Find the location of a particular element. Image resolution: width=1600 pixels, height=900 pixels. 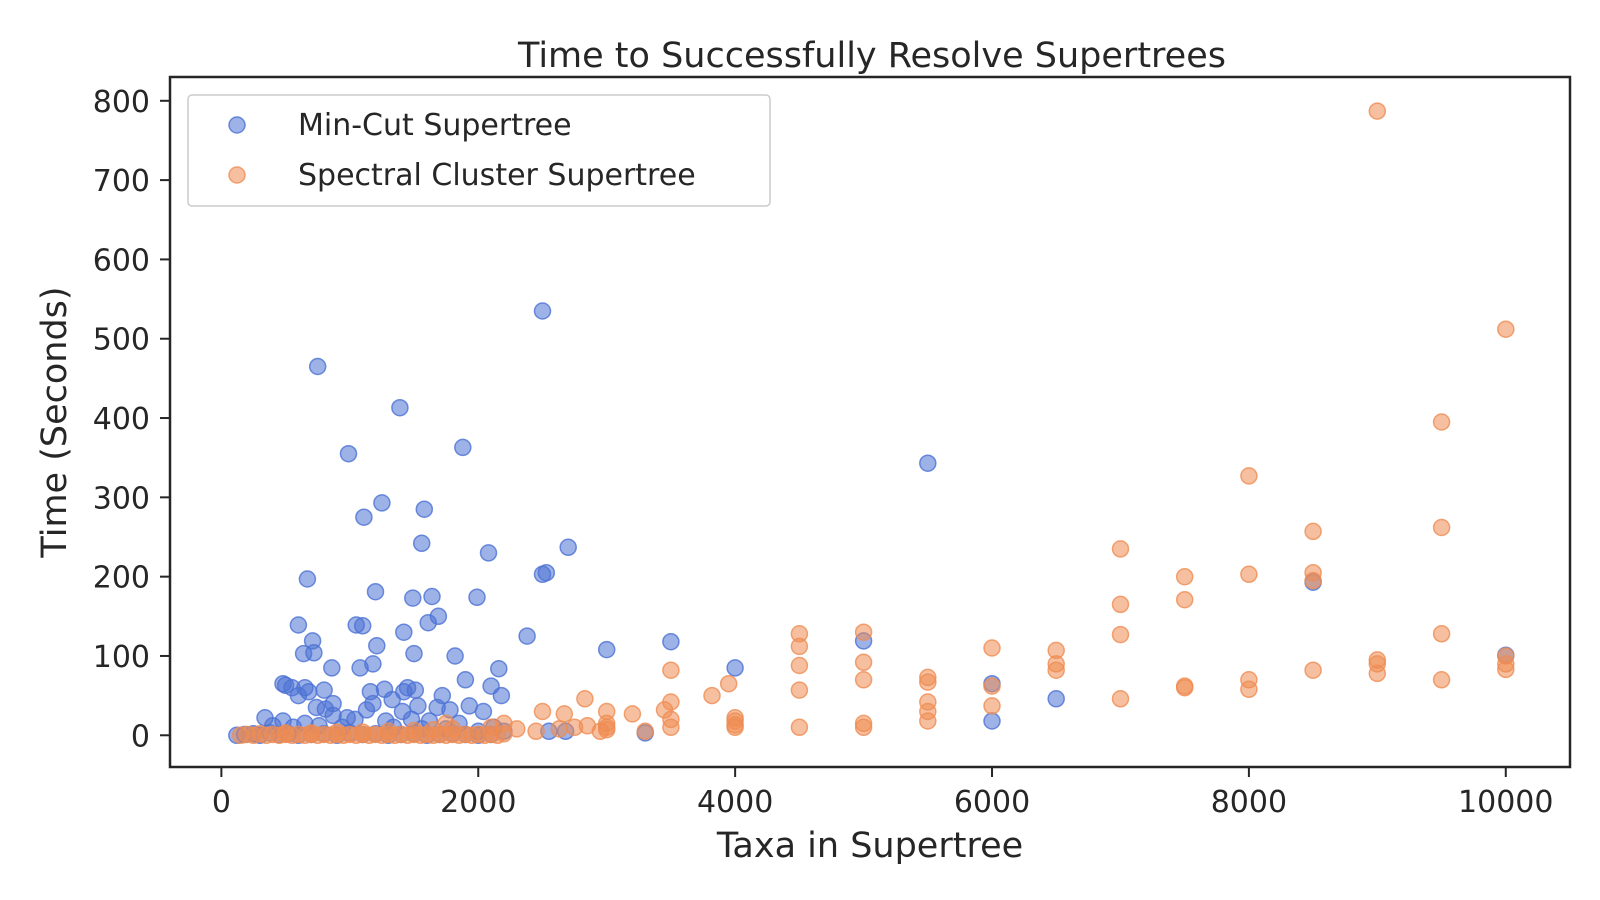

x-tick-label-0: 0 is located at coordinates (221, 802).